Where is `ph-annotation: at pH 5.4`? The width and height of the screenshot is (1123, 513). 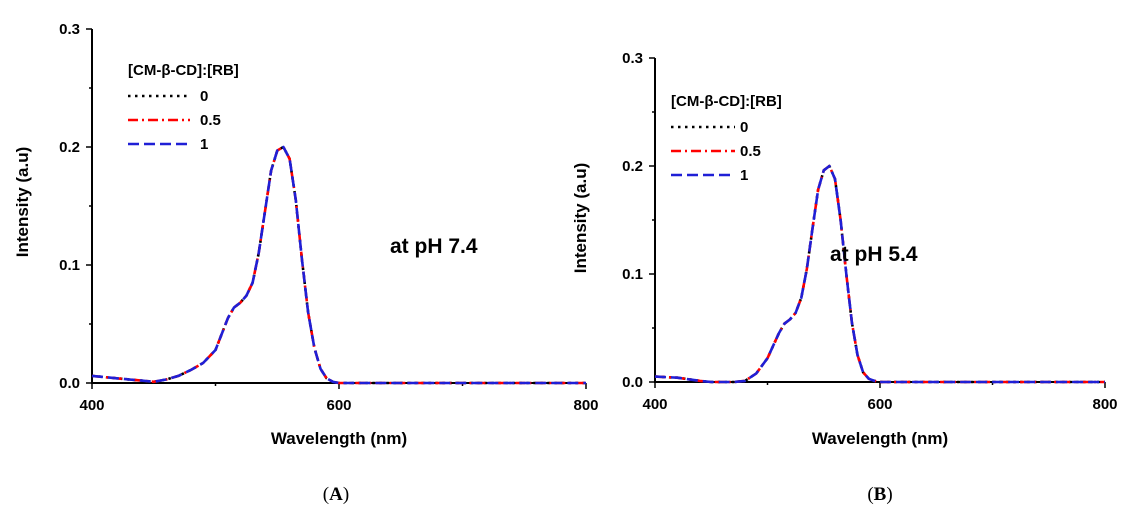
ph-annotation: at pH 5.4 is located at coordinates (874, 254).